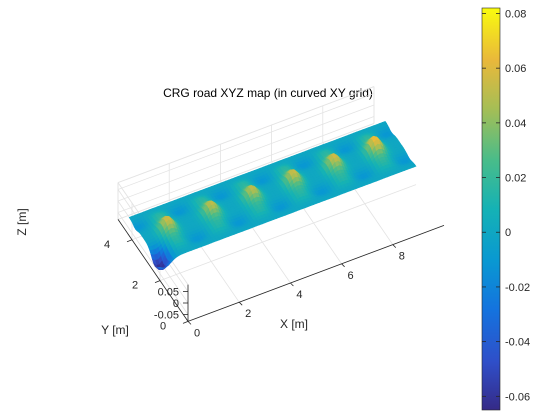  I want to click on colorbar: 0.08 0.06 0.04 0.02 0 -0.02 -0.04 -0.06, so click(505, 209).